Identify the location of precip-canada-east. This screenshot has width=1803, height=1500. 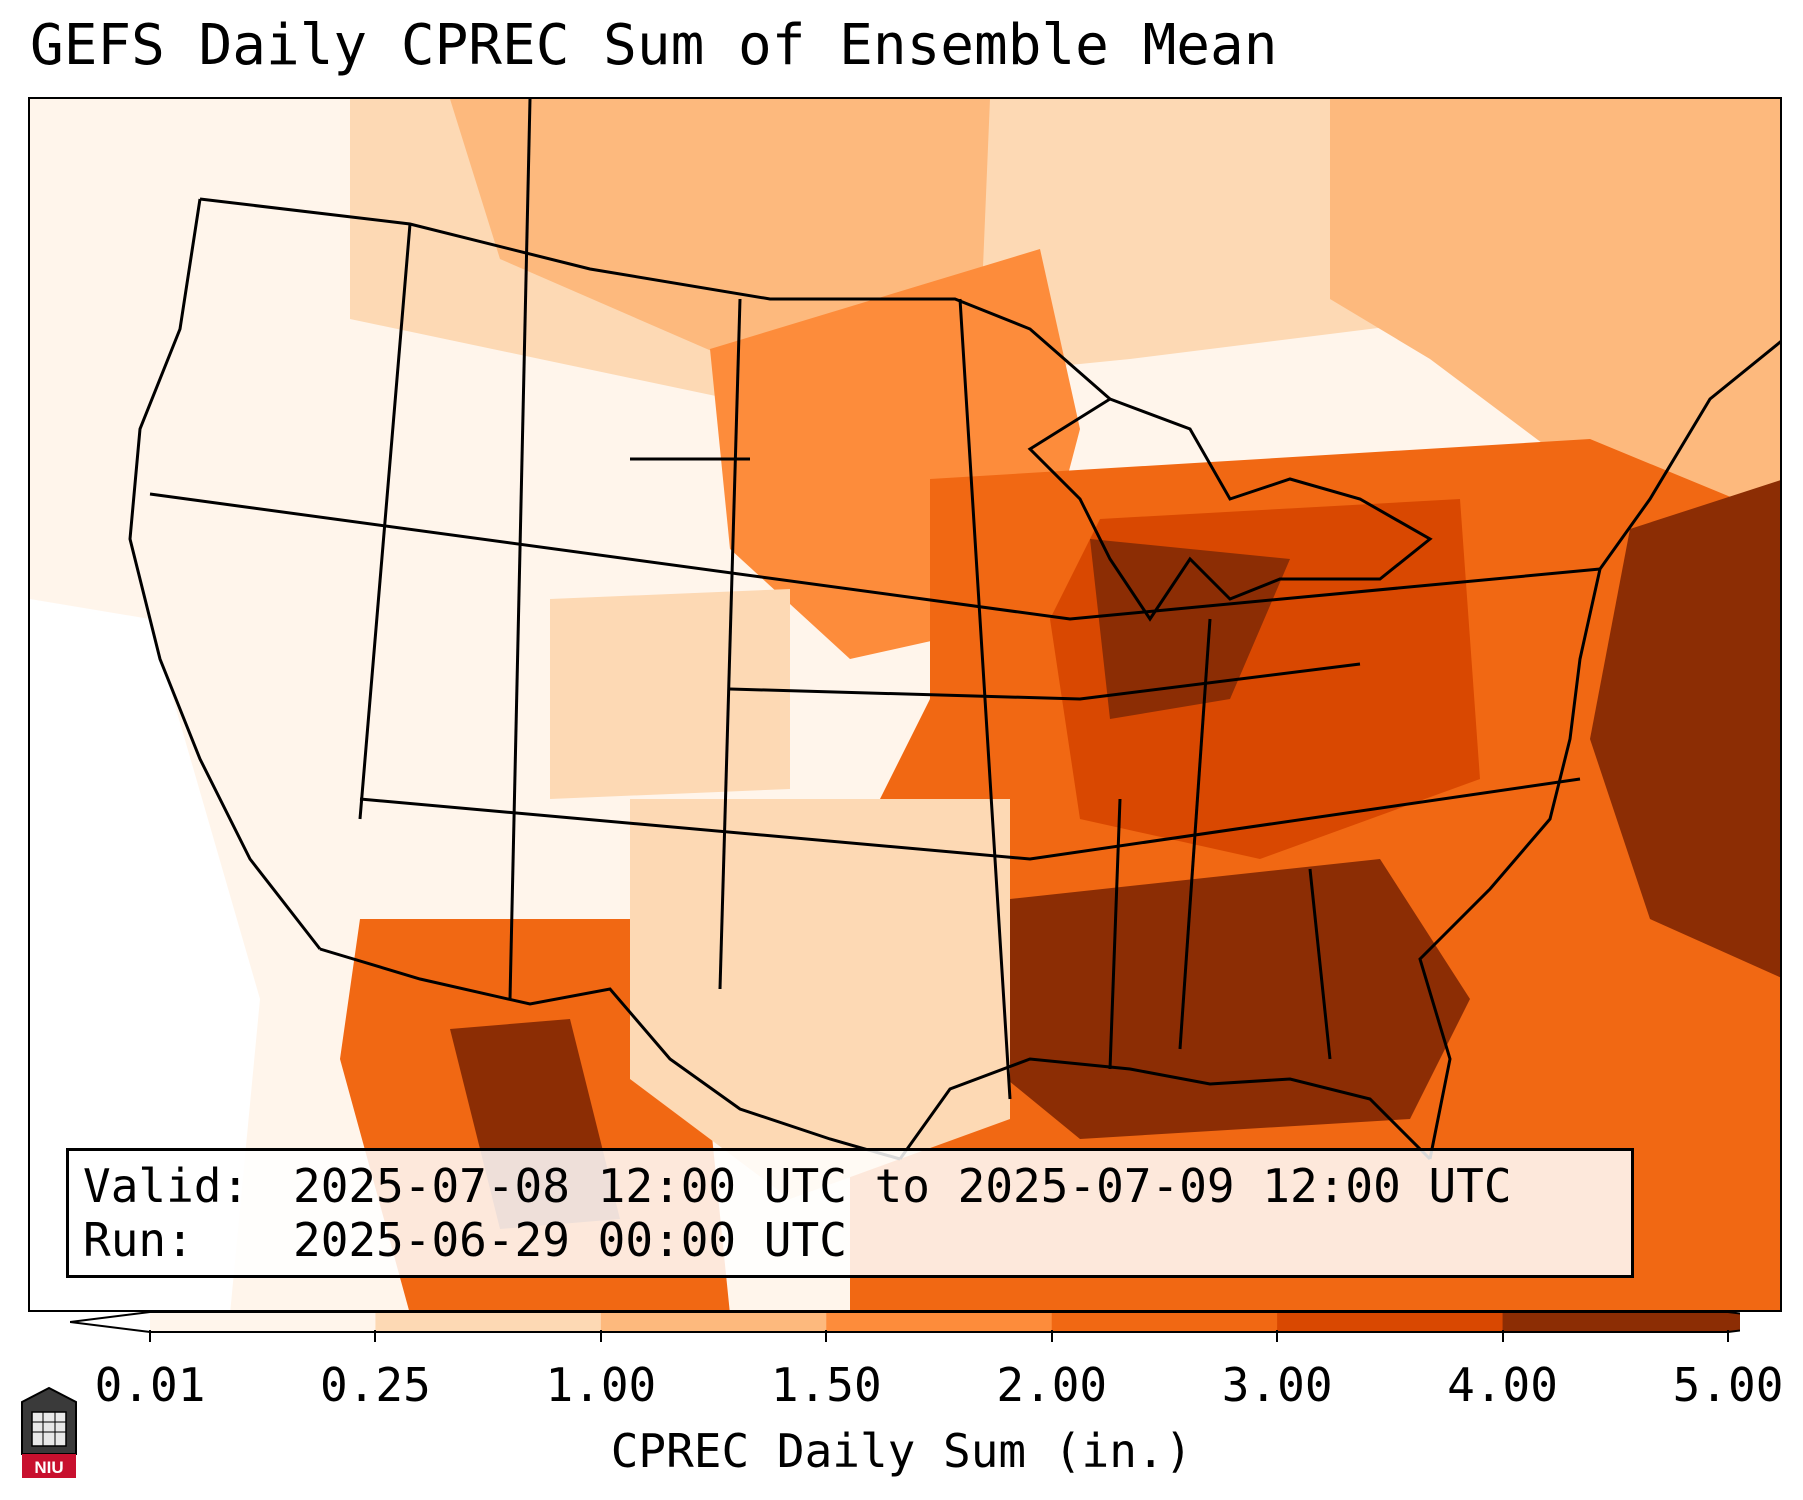
(1555, 309).